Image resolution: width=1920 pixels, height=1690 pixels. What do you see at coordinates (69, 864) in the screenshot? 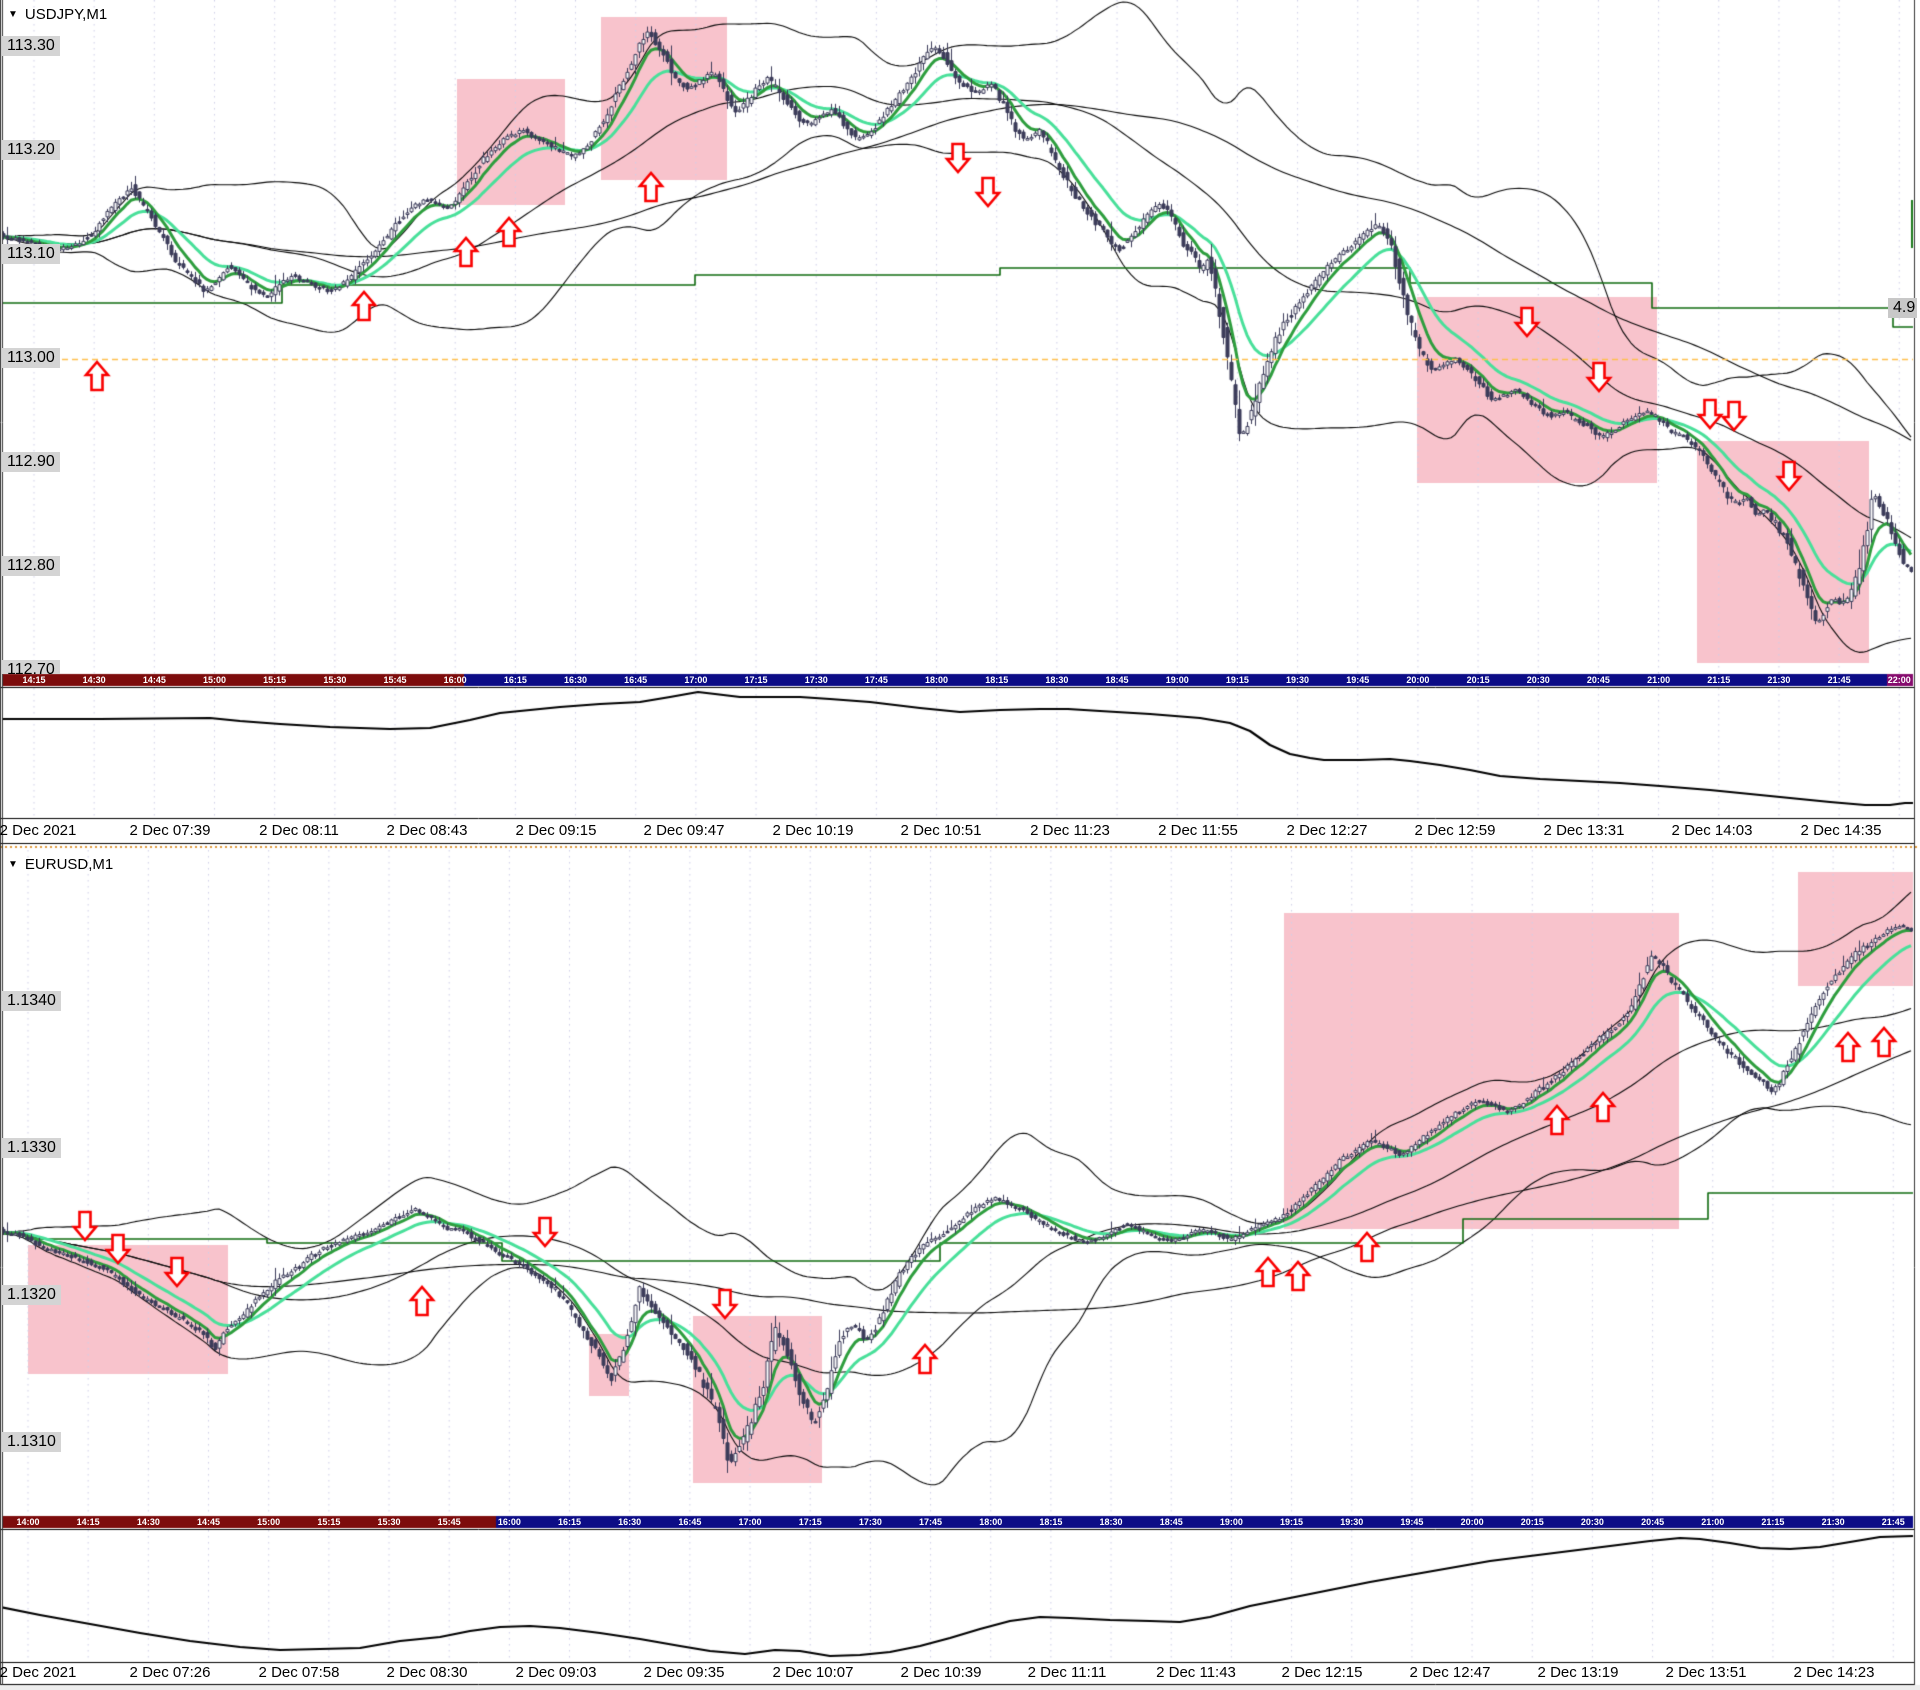
I see `symbol-label: EURUSD,M1` at bounding box center [69, 864].